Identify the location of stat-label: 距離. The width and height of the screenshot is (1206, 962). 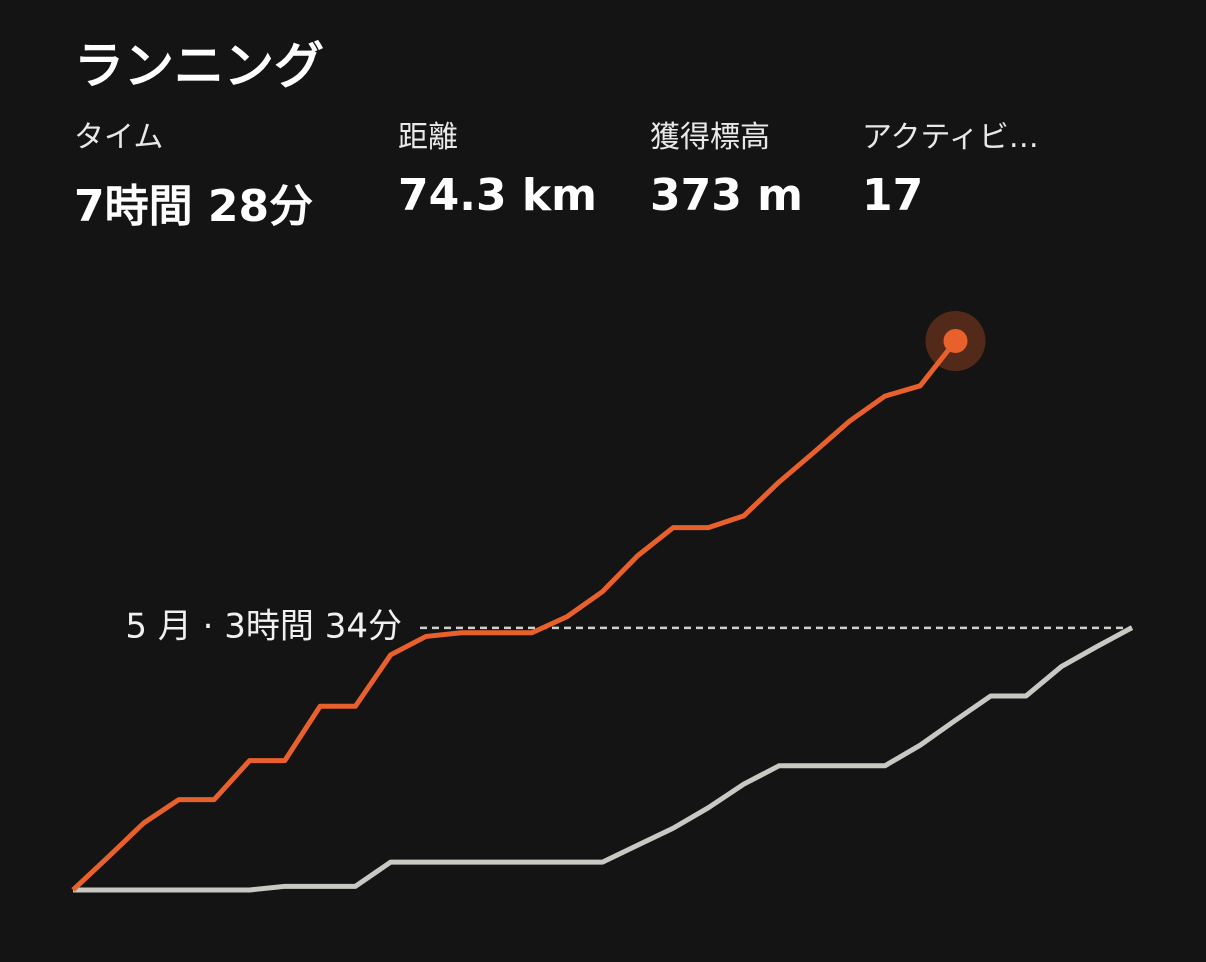
(428, 137).